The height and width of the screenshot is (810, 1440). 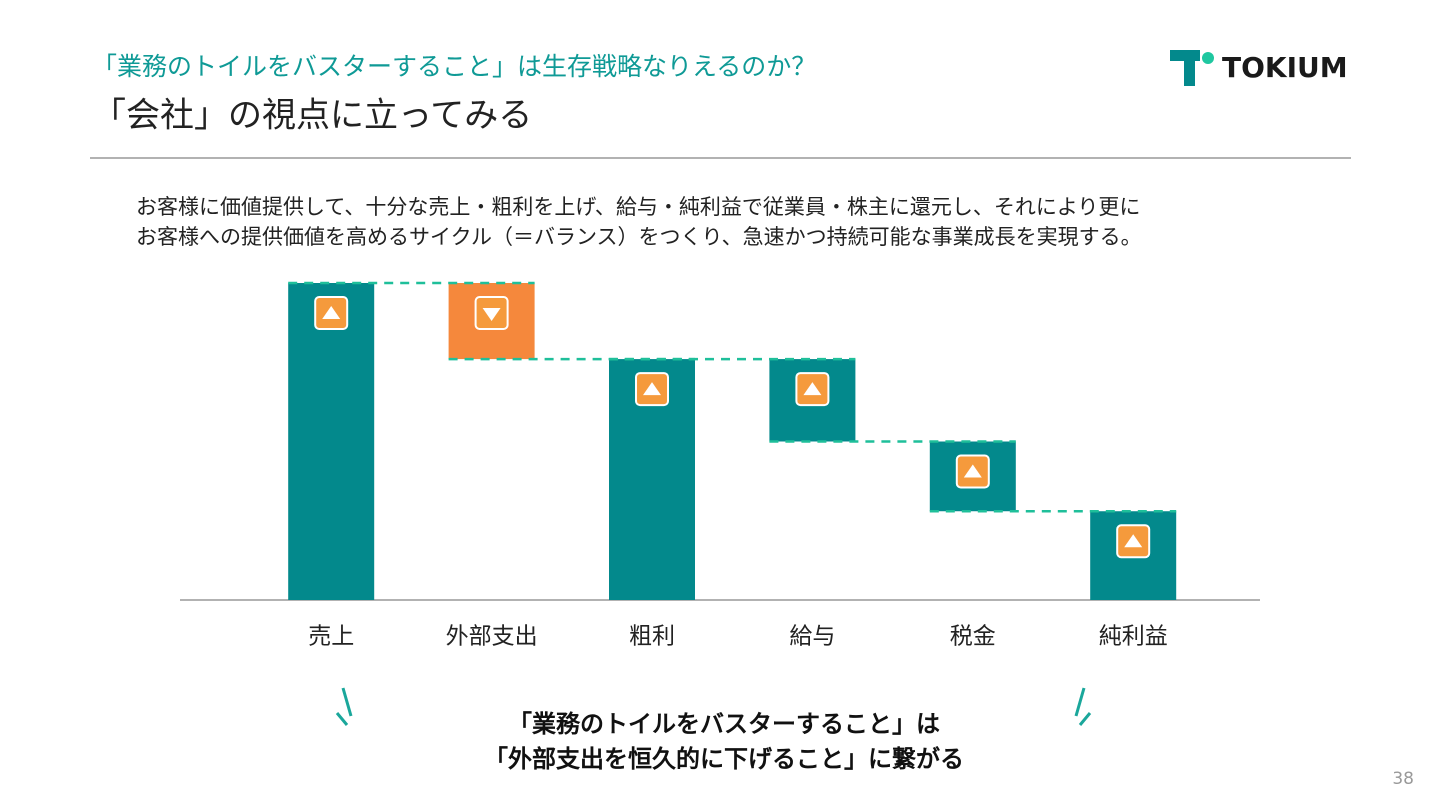 What do you see at coordinates (331, 637) in the screenshot?
I see `x-tick-label: 売上` at bounding box center [331, 637].